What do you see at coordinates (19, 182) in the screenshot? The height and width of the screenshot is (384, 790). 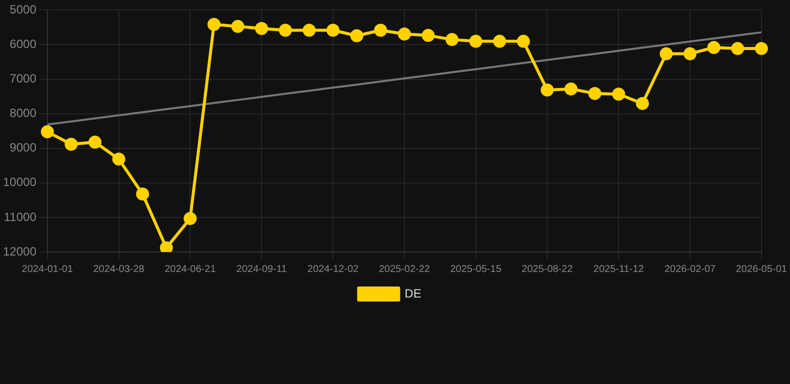 I see `y-tick-label: 10000` at bounding box center [19, 182].